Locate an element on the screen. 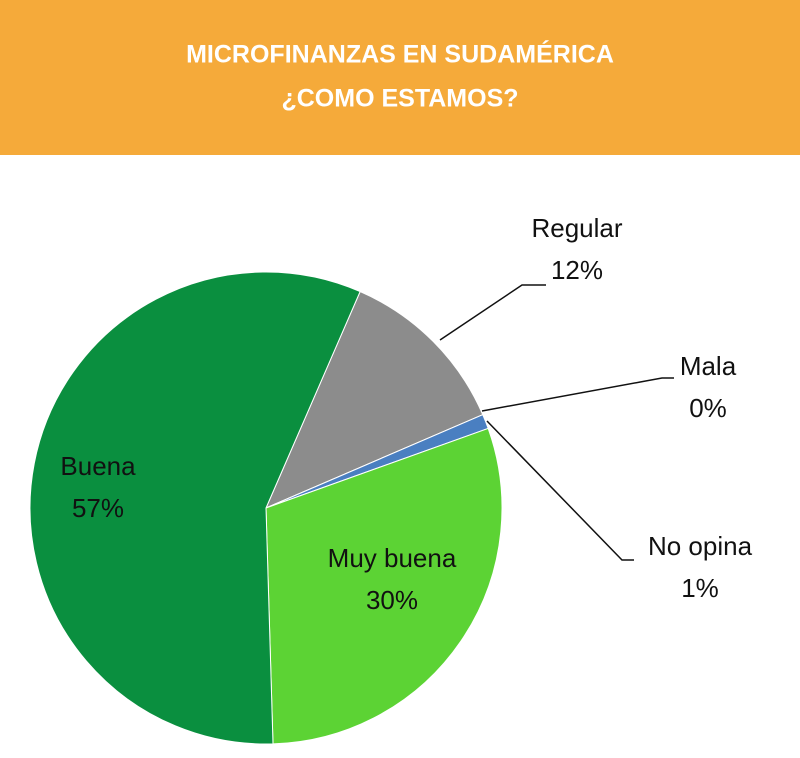 This screenshot has height=758, width=800. slice-label: Mala is located at coordinates (708, 366).